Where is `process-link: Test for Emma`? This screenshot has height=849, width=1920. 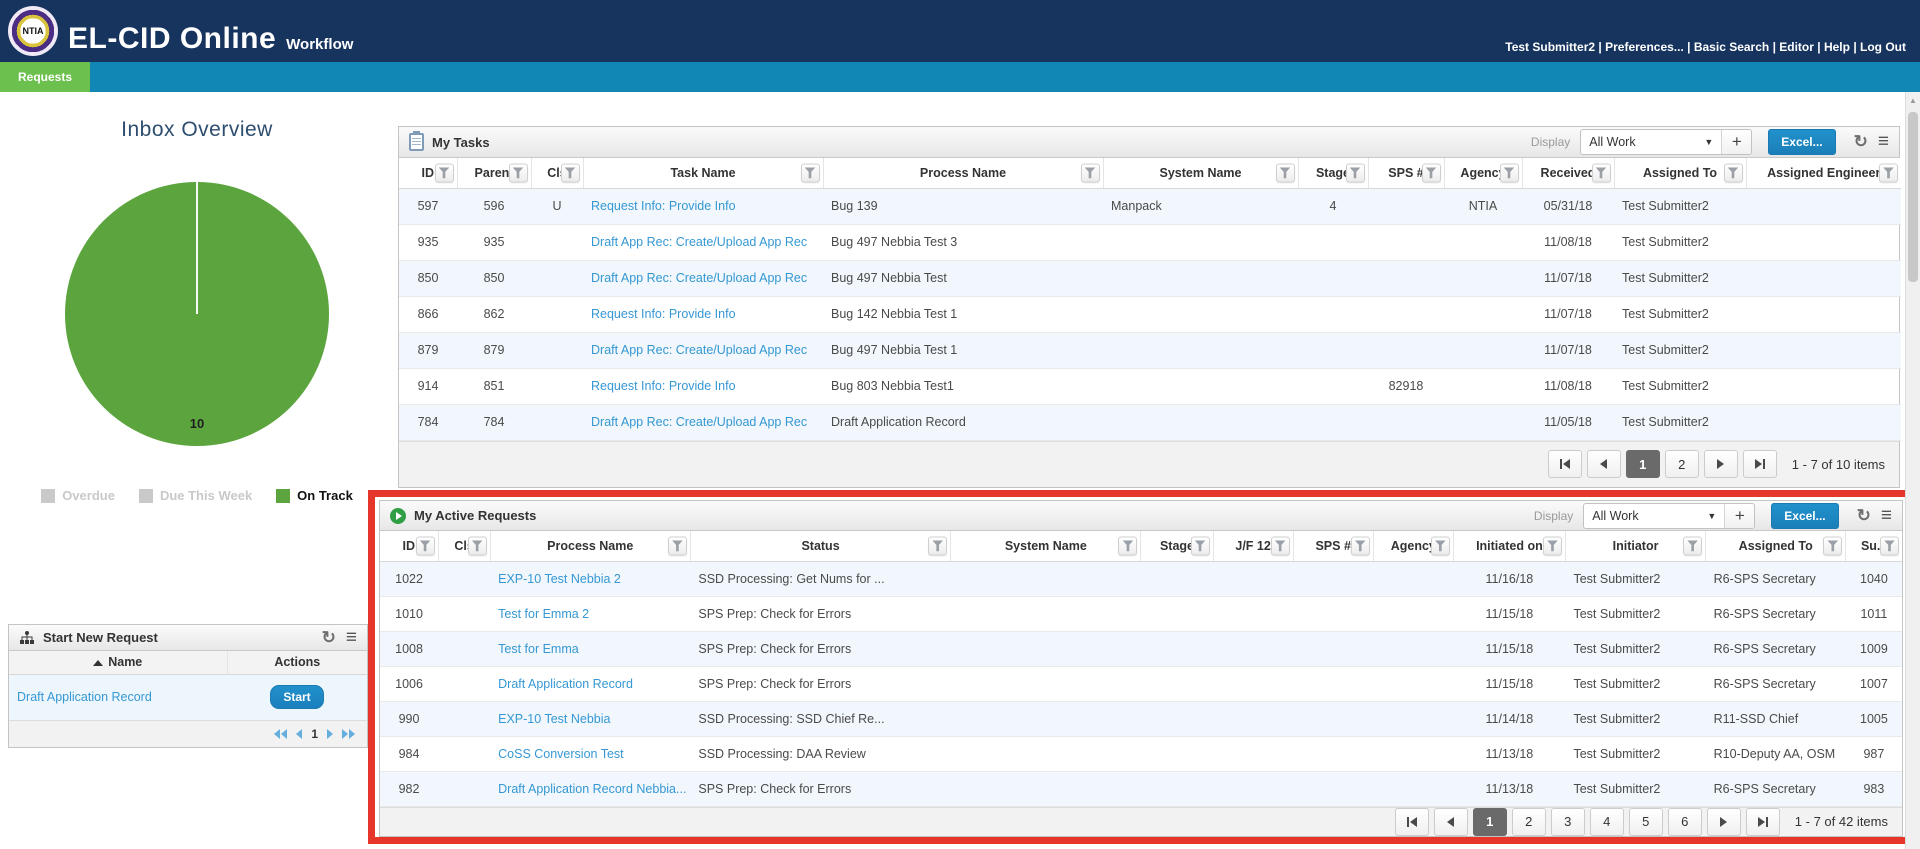 process-link: Test for Emma is located at coordinates (538, 648).